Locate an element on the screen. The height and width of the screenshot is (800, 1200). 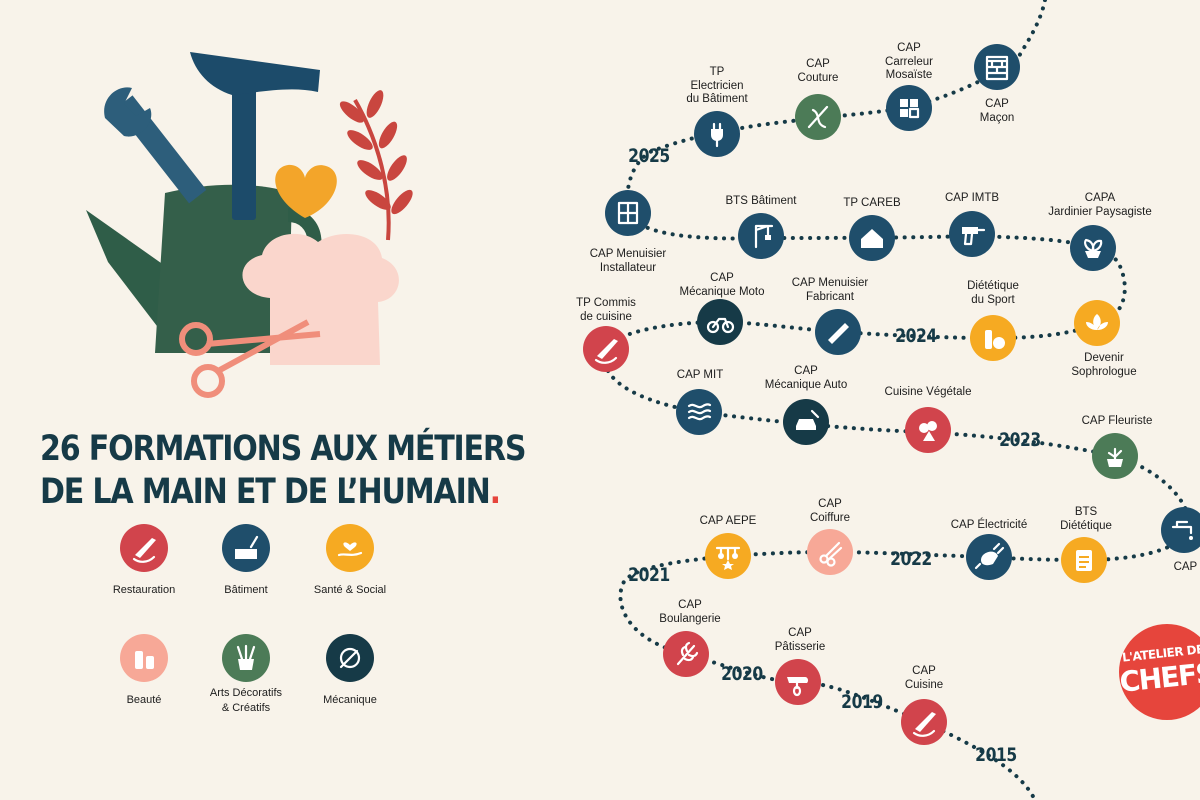
trowel-bricks-icon is located at coordinates (246, 548).